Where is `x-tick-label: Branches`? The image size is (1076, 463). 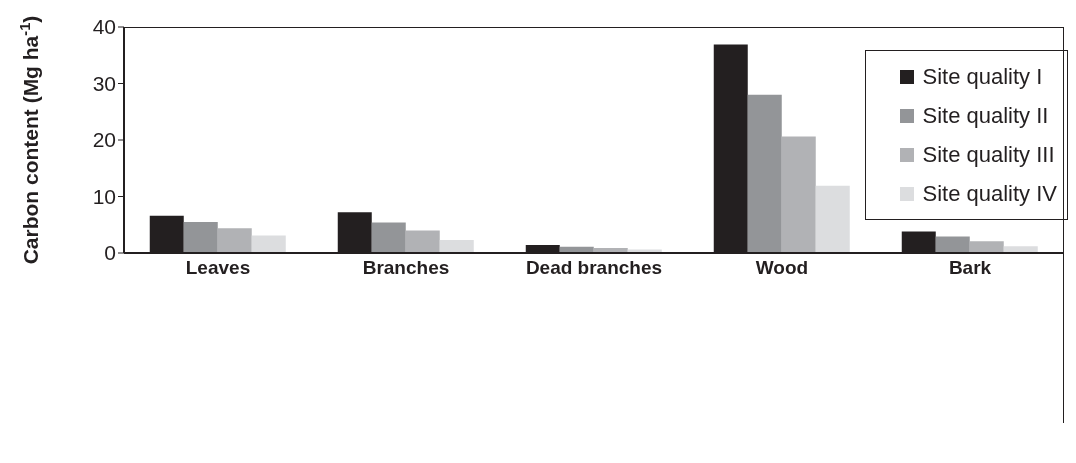
x-tick-label: Branches is located at coordinates (406, 268).